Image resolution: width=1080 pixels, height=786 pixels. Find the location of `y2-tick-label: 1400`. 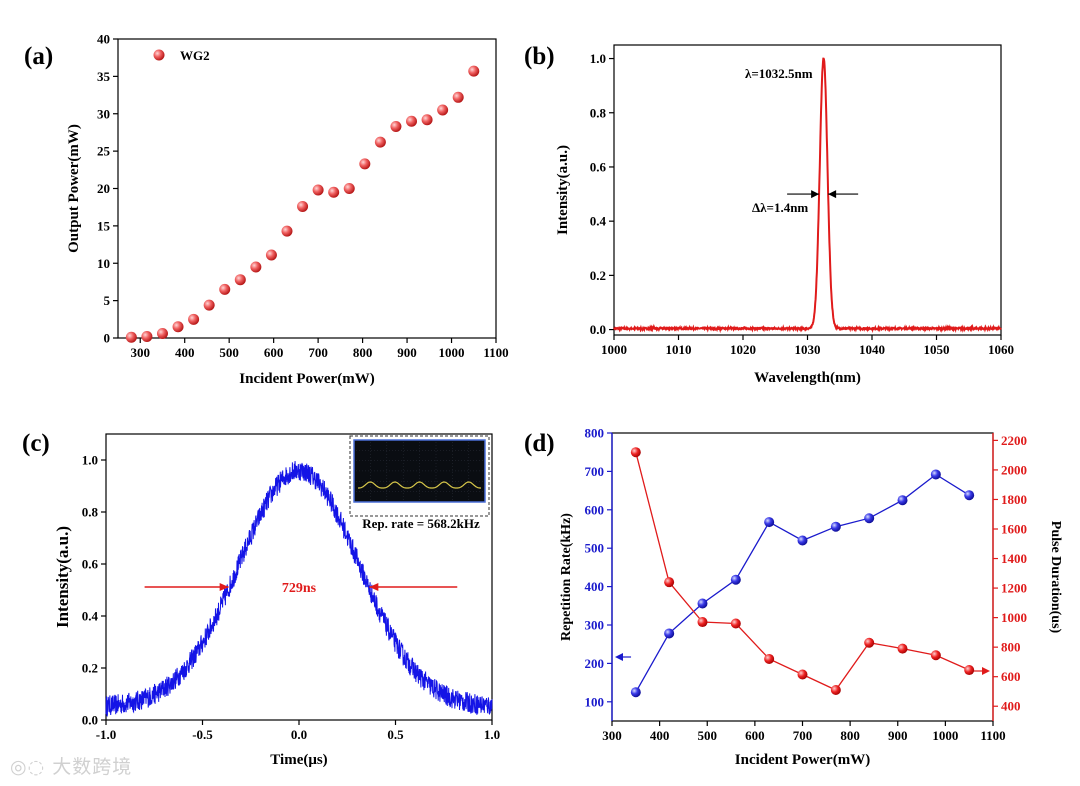

y2-tick-label: 1400 is located at coordinates (1014, 558).